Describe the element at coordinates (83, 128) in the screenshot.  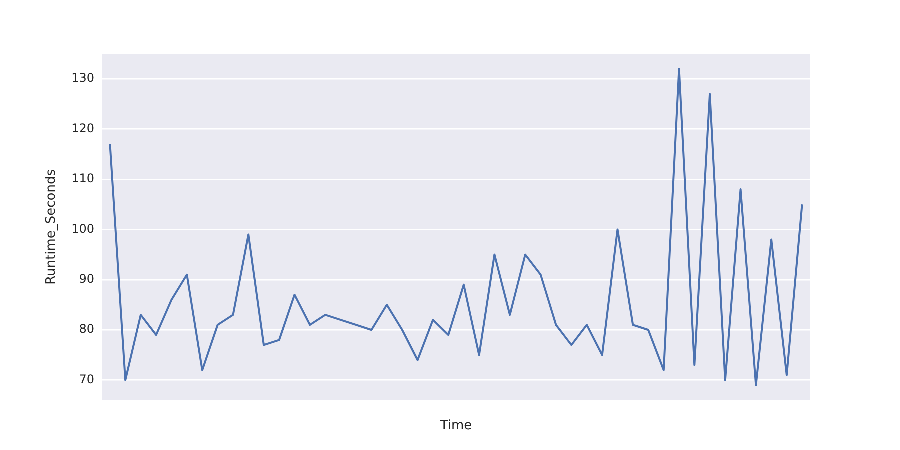
I see `y-tick-label: 120` at that location.